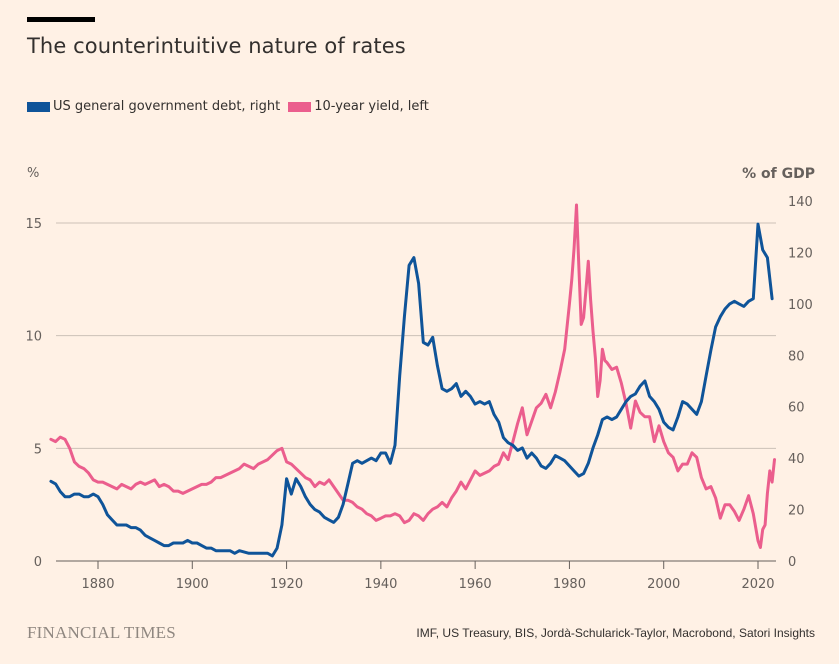 The width and height of the screenshot is (839, 664). What do you see at coordinates (569, 584) in the screenshot?
I see `x-tick-label: 1980` at bounding box center [569, 584].